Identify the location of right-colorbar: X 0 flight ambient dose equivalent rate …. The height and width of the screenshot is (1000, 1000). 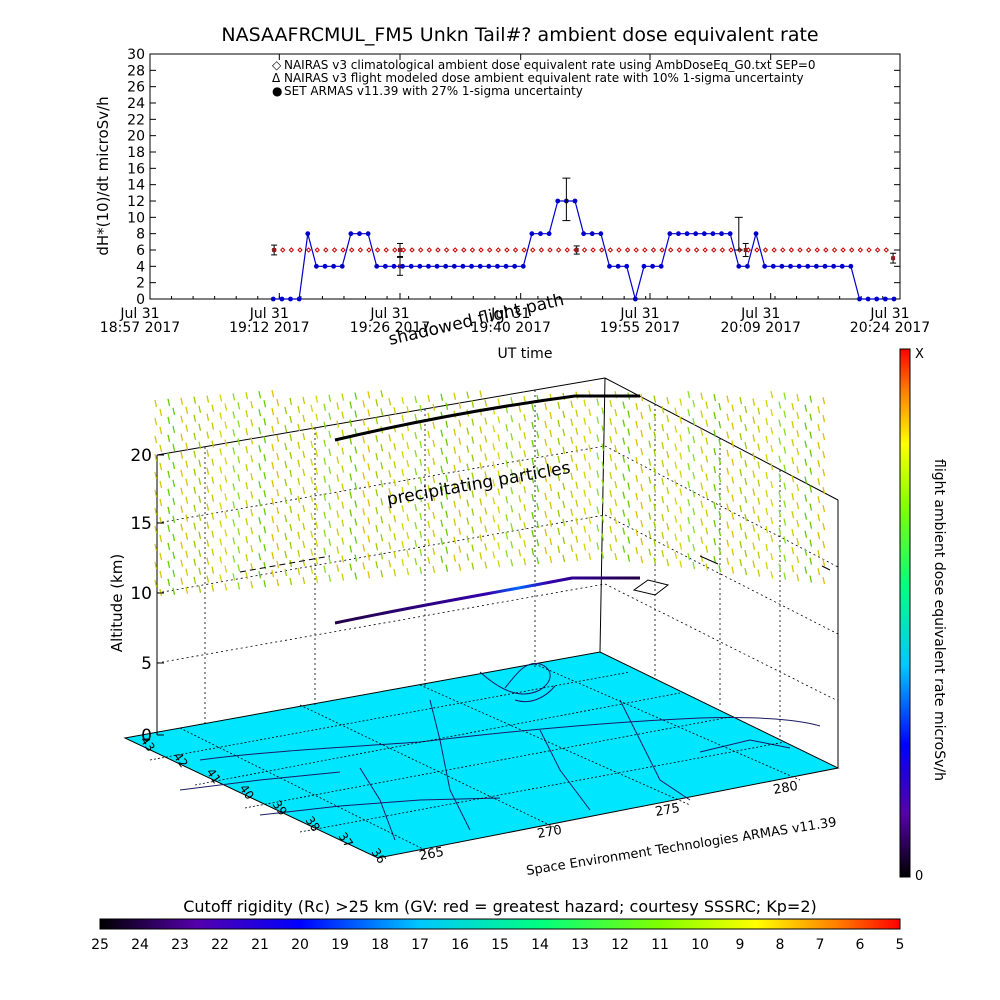
(923, 615).